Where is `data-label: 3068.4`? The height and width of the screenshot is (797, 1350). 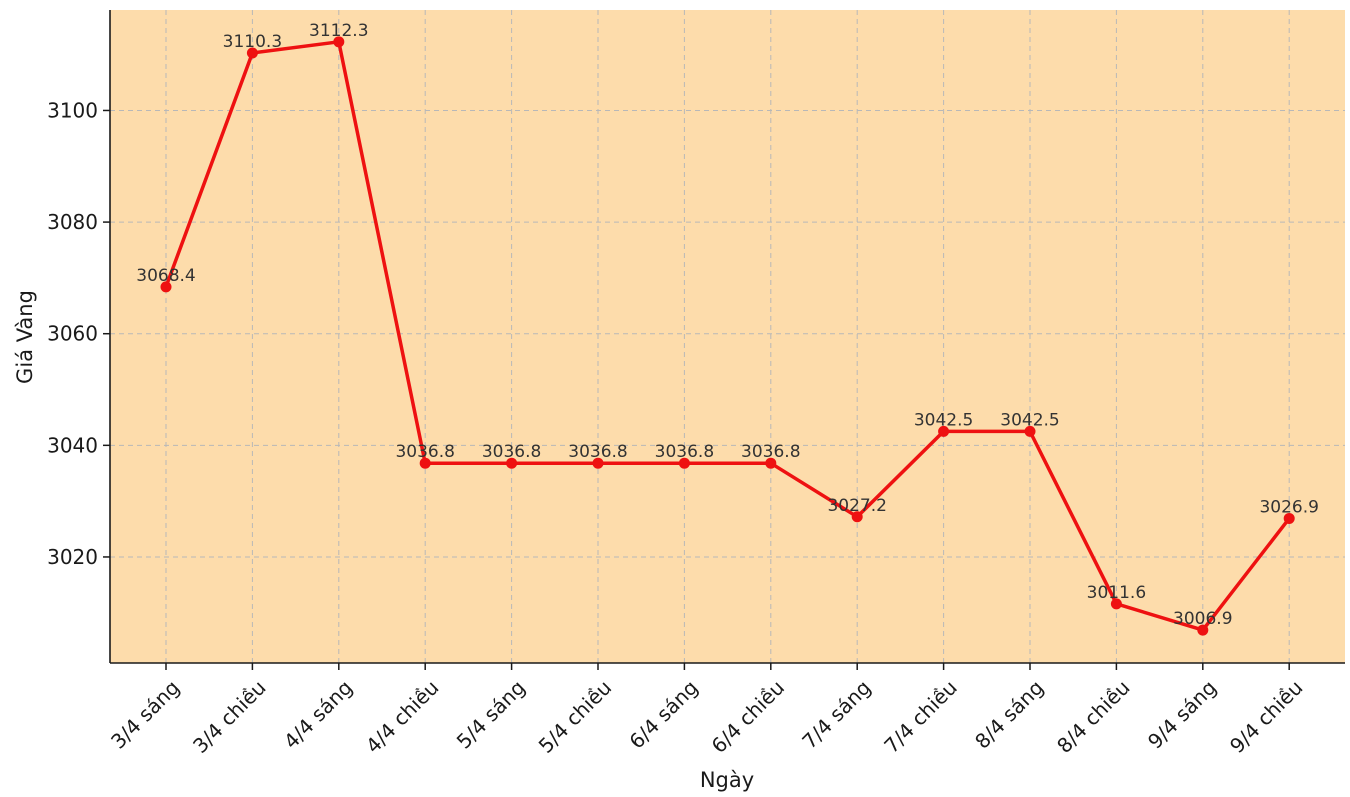
data-label: 3068.4 is located at coordinates (165, 276).